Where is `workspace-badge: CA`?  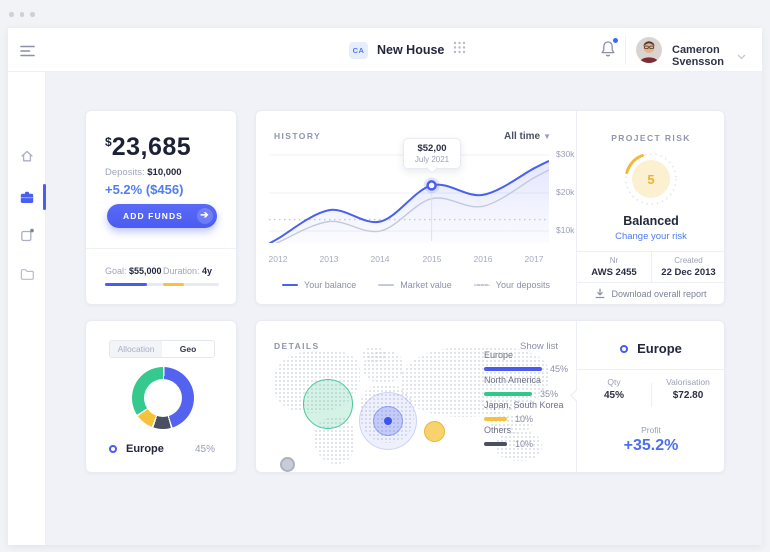 workspace-badge: CA is located at coordinates (358, 50).